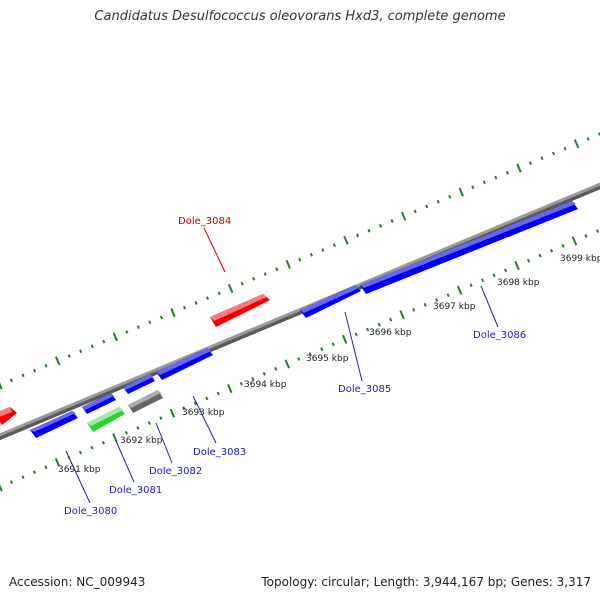 The height and width of the screenshot is (600, 600). What do you see at coordinates (499, 335) in the screenshot?
I see `gene-label-dole-3086: Dole_3086` at bounding box center [499, 335].